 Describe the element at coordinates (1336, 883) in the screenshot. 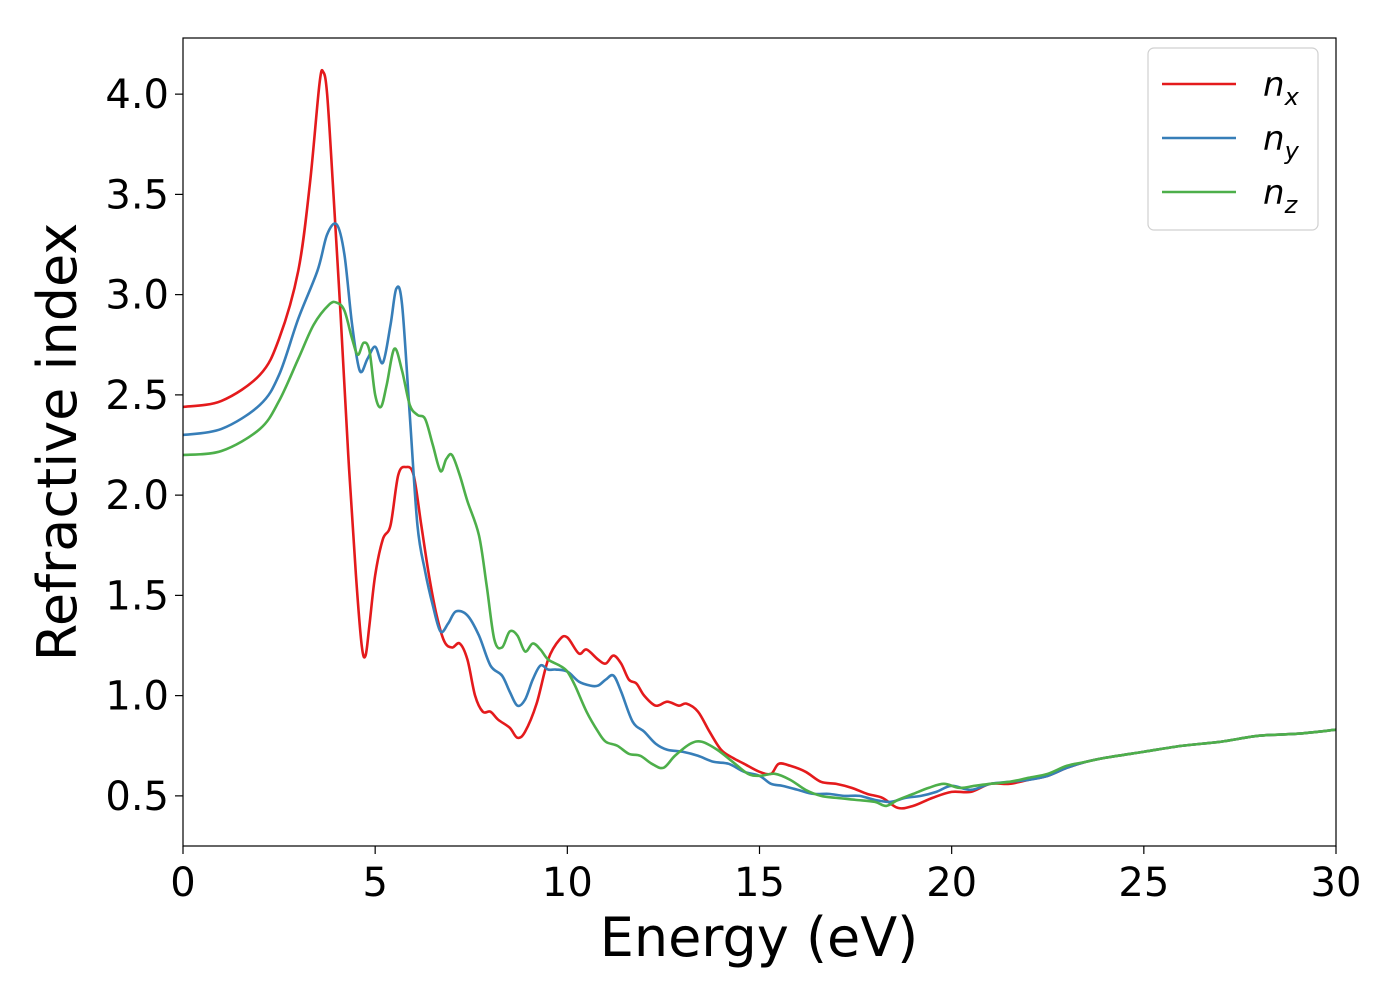

I see `x-tick-label: 30` at that location.